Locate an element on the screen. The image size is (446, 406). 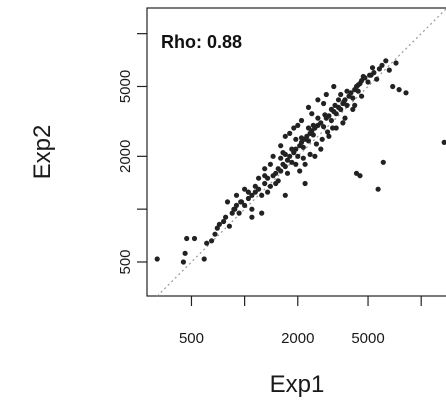
x-tick-label: 5000 is located at coordinates (367, 338).